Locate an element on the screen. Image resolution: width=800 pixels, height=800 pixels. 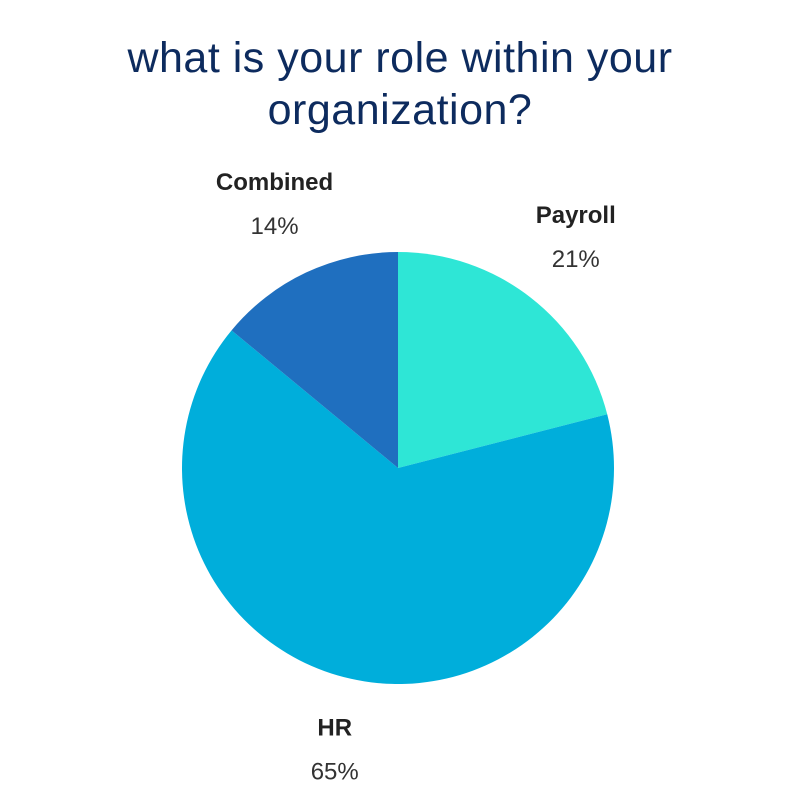
slice-category-label: HR is located at coordinates (334, 727).